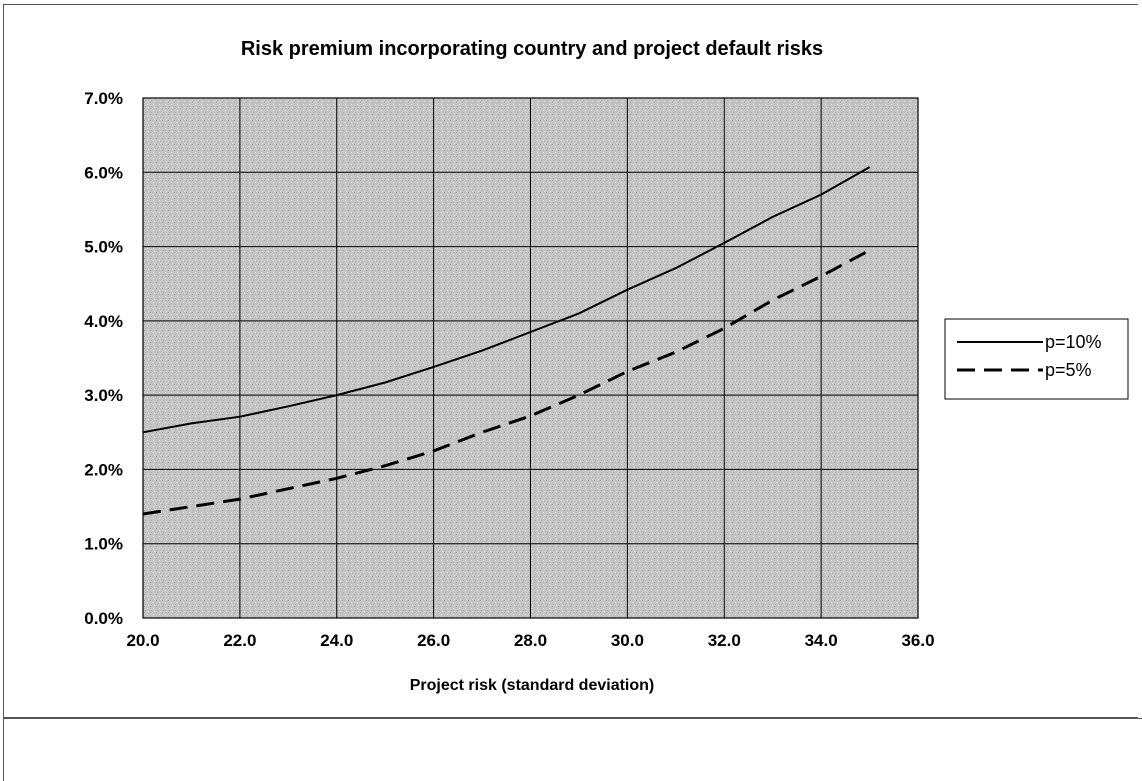 This screenshot has height=781, width=1142. What do you see at coordinates (532, 685) in the screenshot?
I see `x-axis-label: Project risk (standard deviation)` at bounding box center [532, 685].